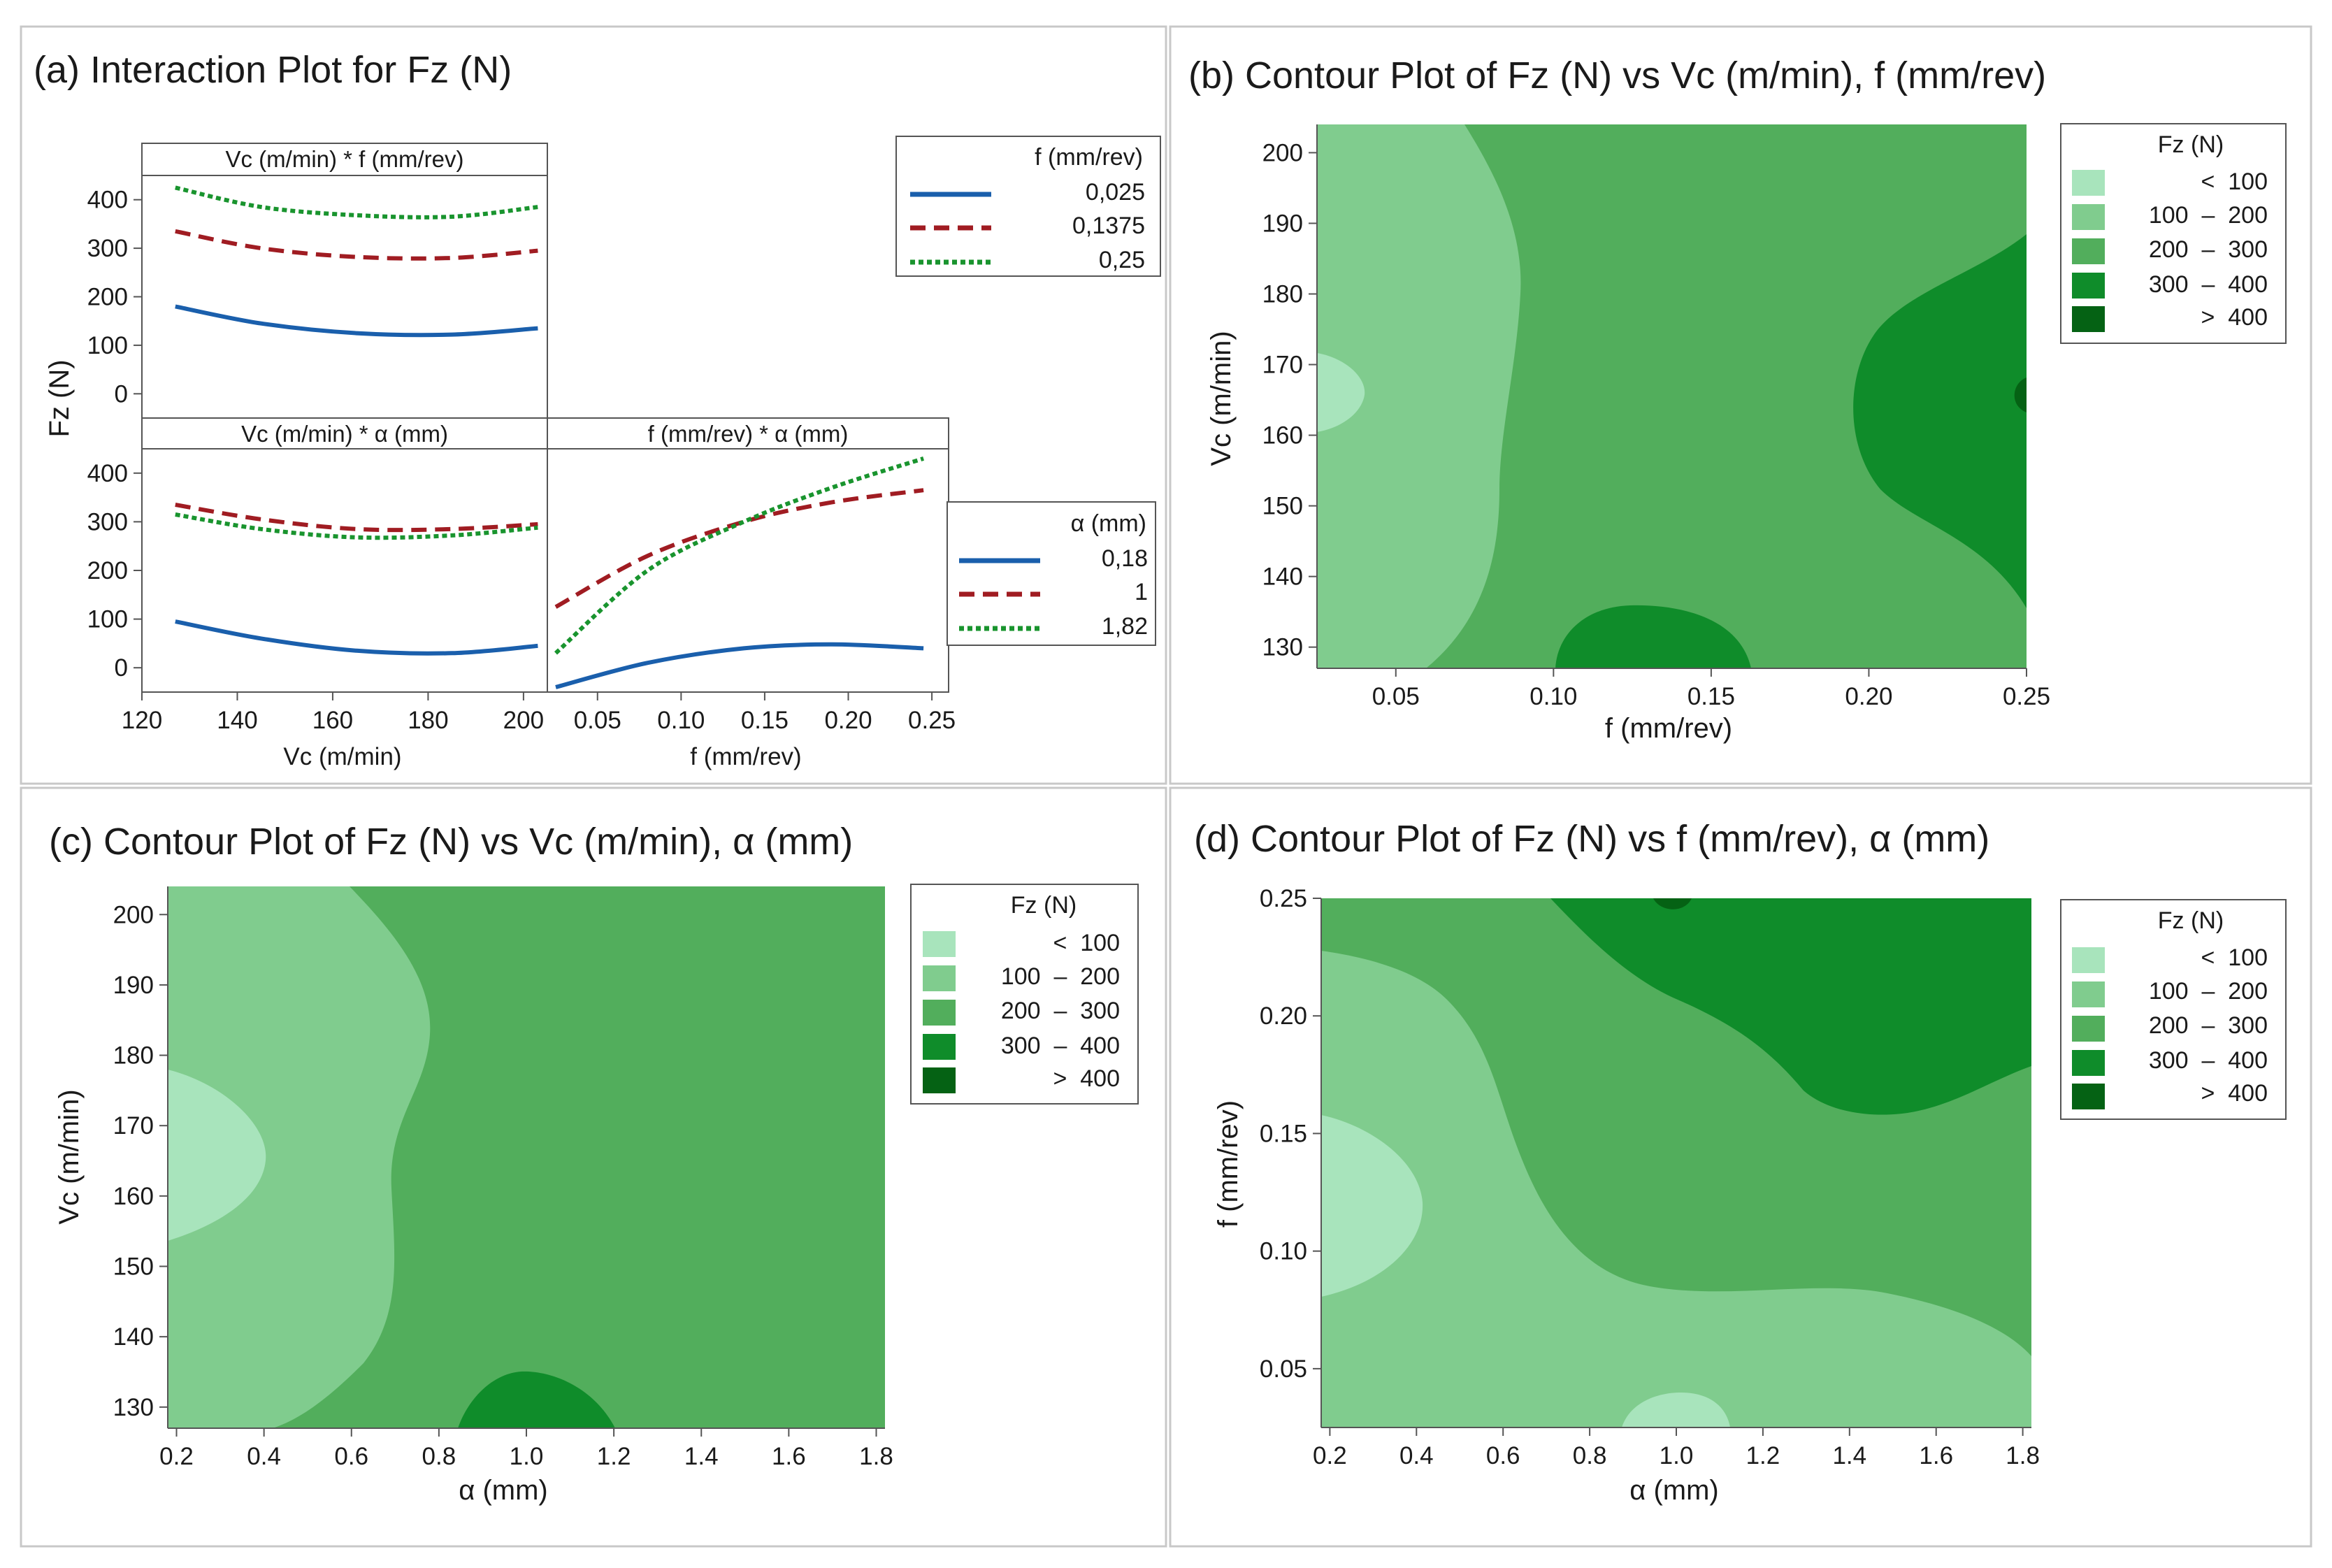 This screenshot has width=2332, height=1568. What do you see at coordinates (1283, 1016) in the screenshot?
I see `ytick-label: 0.20` at bounding box center [1283, 1016].